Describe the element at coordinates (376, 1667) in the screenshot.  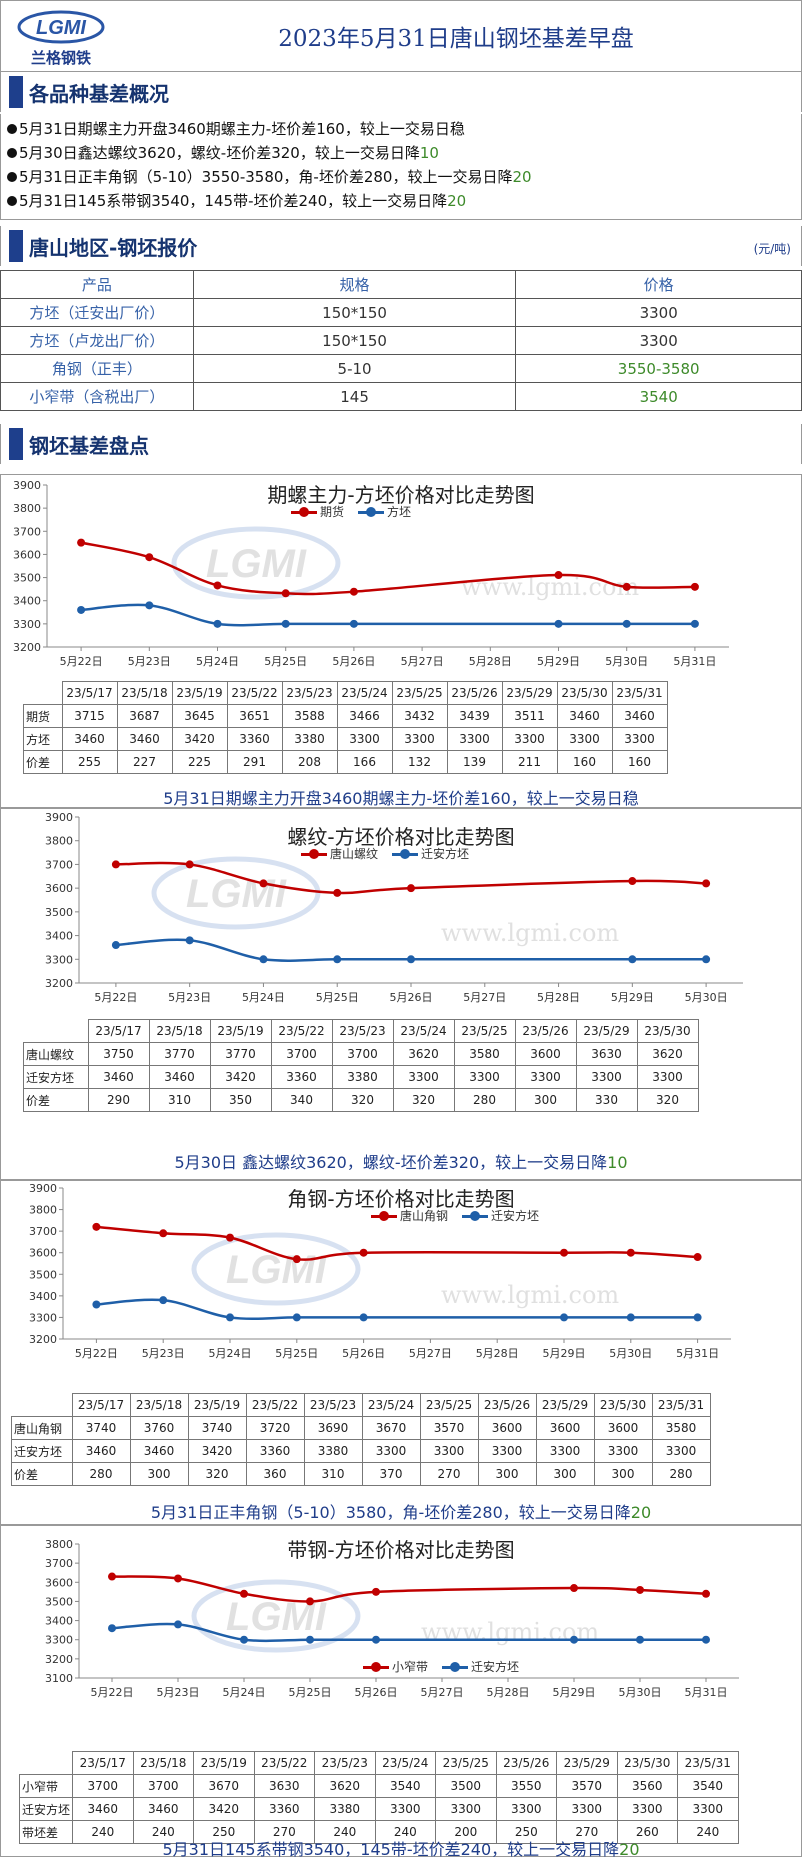
I see `legend-marker-icon` at that location.